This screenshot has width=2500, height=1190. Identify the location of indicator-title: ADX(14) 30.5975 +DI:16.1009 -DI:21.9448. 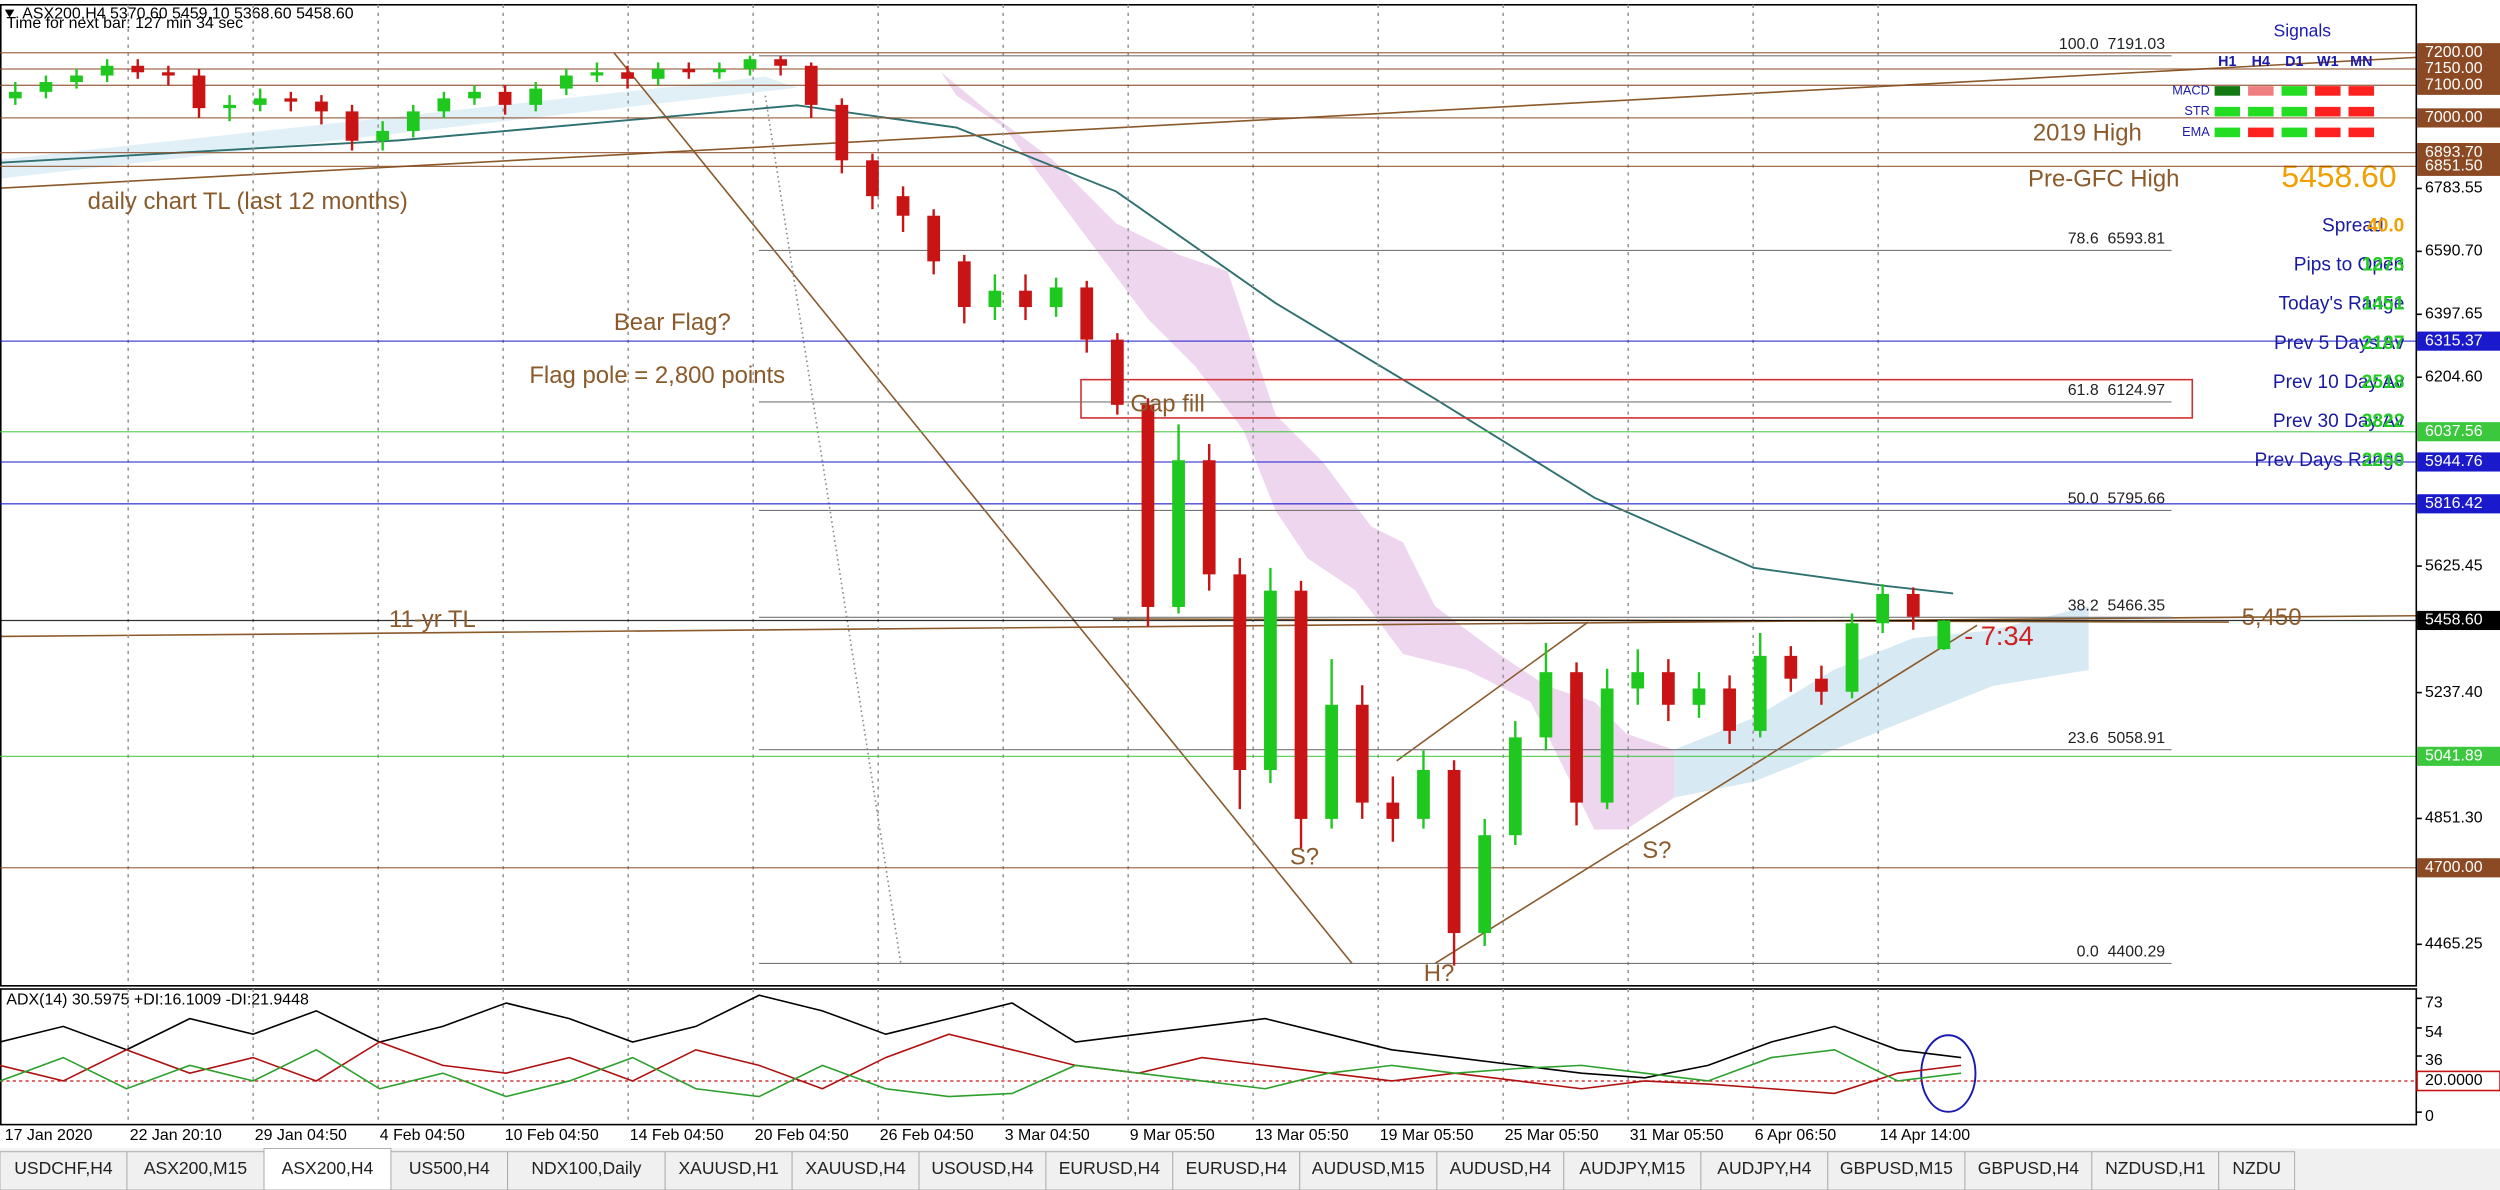
(157, 999).